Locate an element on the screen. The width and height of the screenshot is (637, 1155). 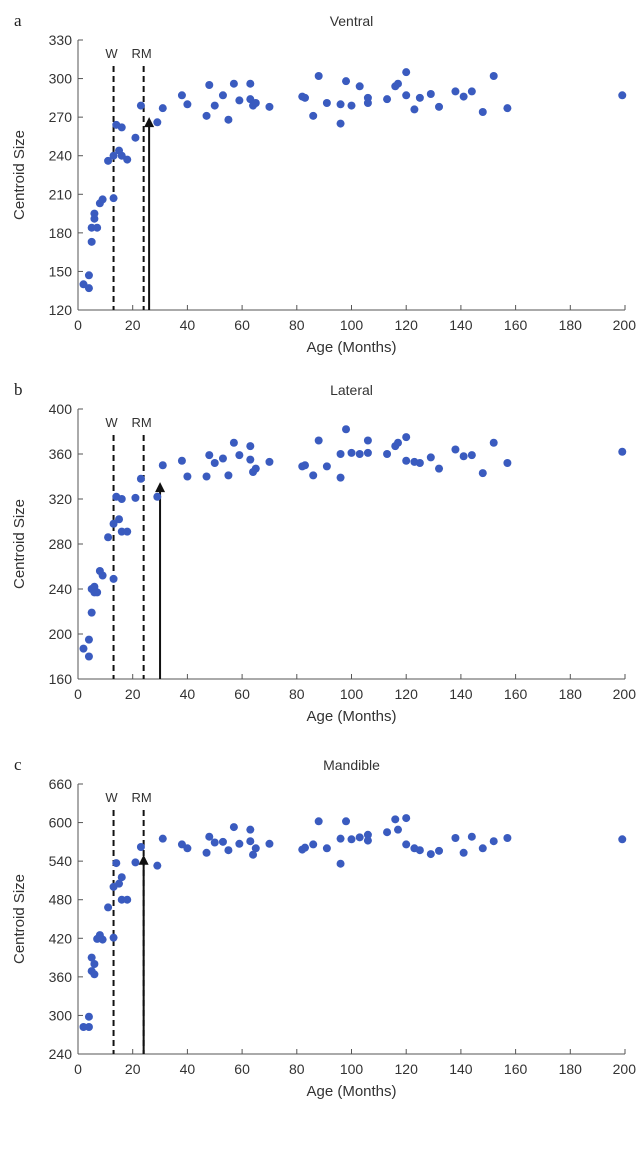
y-tick-label: 660 is located at coordinates (61, 784).